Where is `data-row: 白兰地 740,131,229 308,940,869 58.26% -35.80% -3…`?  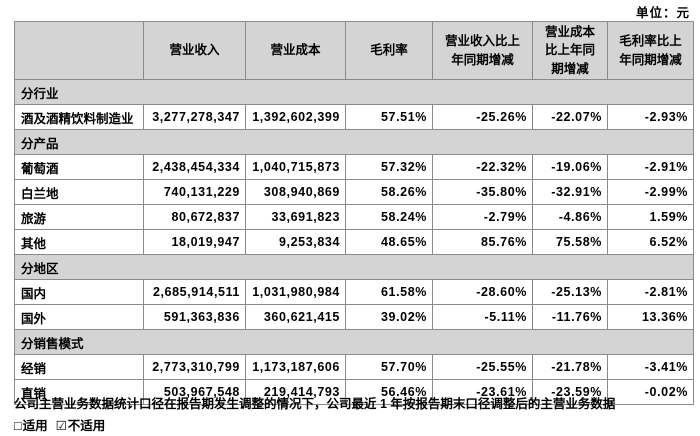 data-row: 白兰地 740,131,229 308,940,869 58.26% -35.80% -3… is located at coordinates (354, 192).